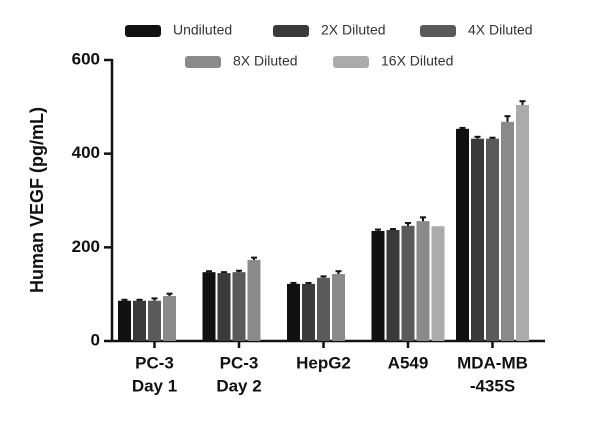 The height and width of the screenshot is (431, 600). Describe the element at coordinates (86, 58) in the screenshot. I see `y-tick-label: 600` at that location.